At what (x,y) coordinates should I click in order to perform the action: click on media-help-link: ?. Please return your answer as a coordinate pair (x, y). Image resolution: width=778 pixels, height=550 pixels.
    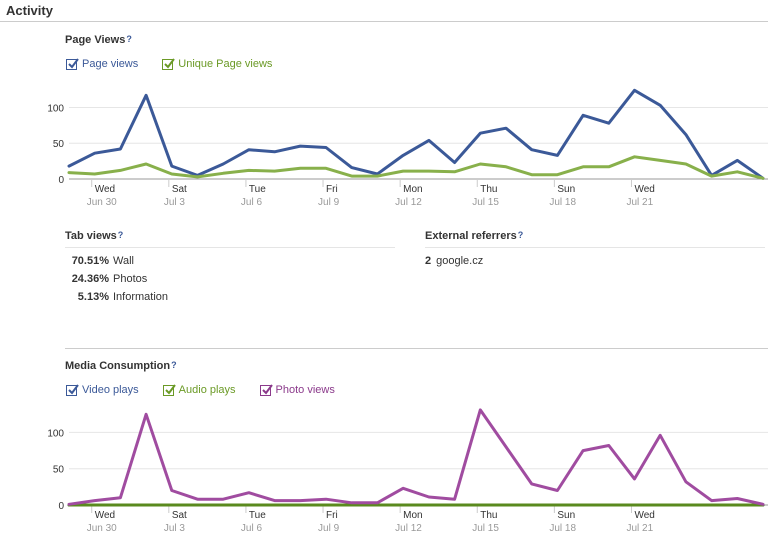
    Looking at the image, I should click on (174, 365).